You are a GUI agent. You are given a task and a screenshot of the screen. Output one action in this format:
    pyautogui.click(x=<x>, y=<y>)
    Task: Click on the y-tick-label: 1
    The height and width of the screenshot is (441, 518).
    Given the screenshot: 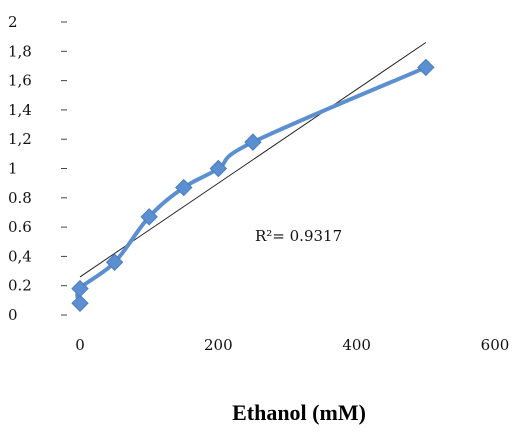 What is the action you would take?
    pyautogui.click(x=13, y=169)
    